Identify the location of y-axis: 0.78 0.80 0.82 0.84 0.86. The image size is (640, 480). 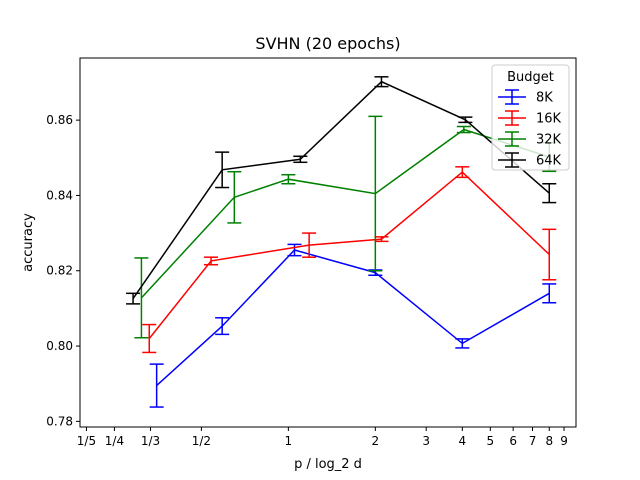
(63, 270).